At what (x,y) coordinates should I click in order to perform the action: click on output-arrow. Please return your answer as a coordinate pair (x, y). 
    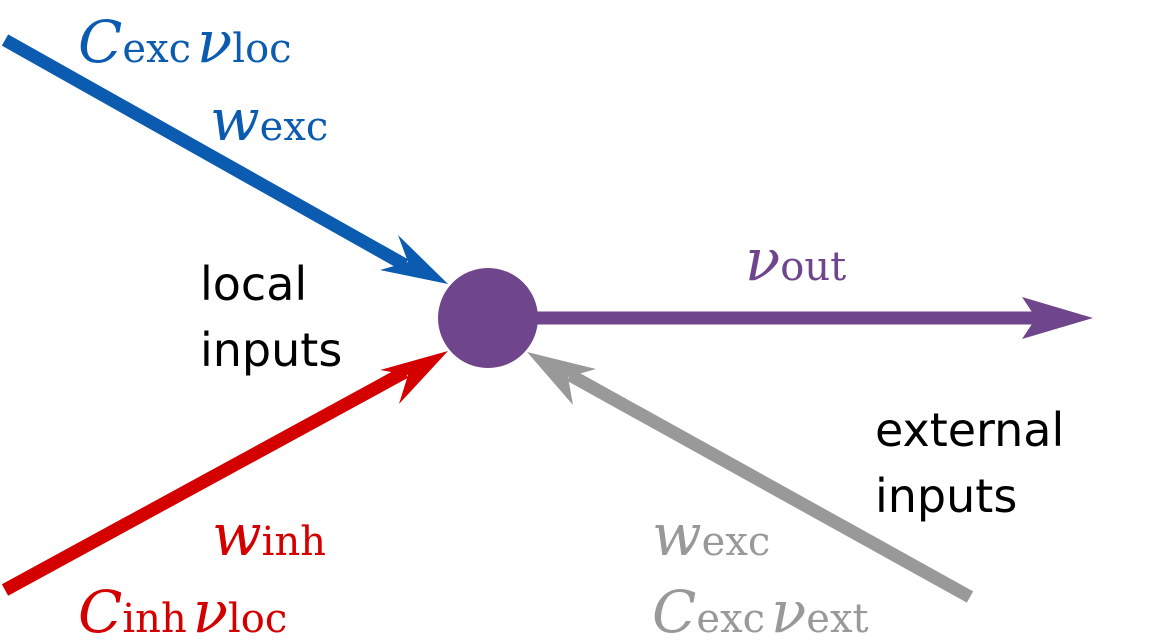
    Looking at the image, I should click on (811, 318).